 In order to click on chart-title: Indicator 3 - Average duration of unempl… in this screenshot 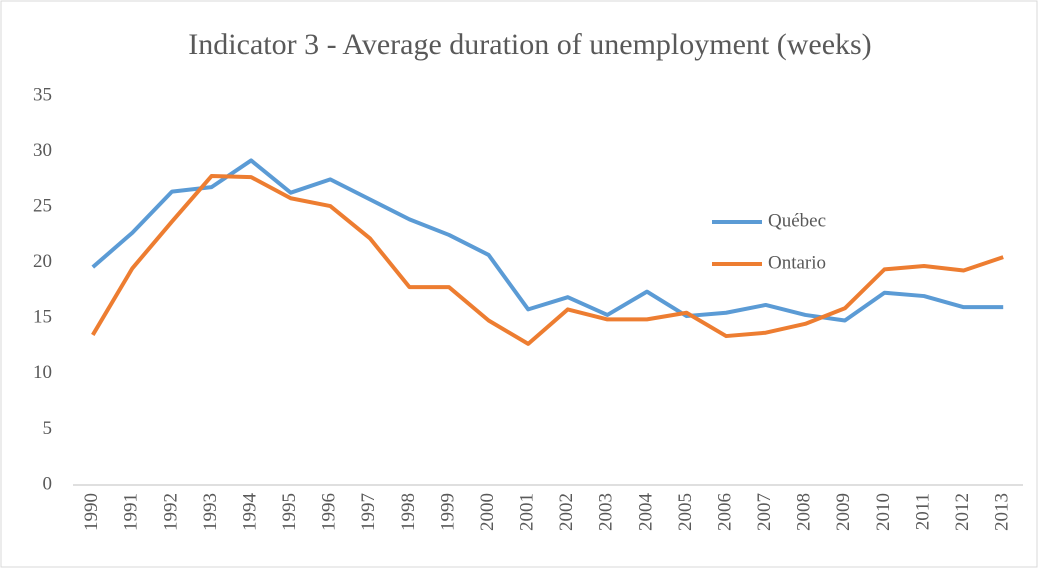, I will do `click(529, 44)`.